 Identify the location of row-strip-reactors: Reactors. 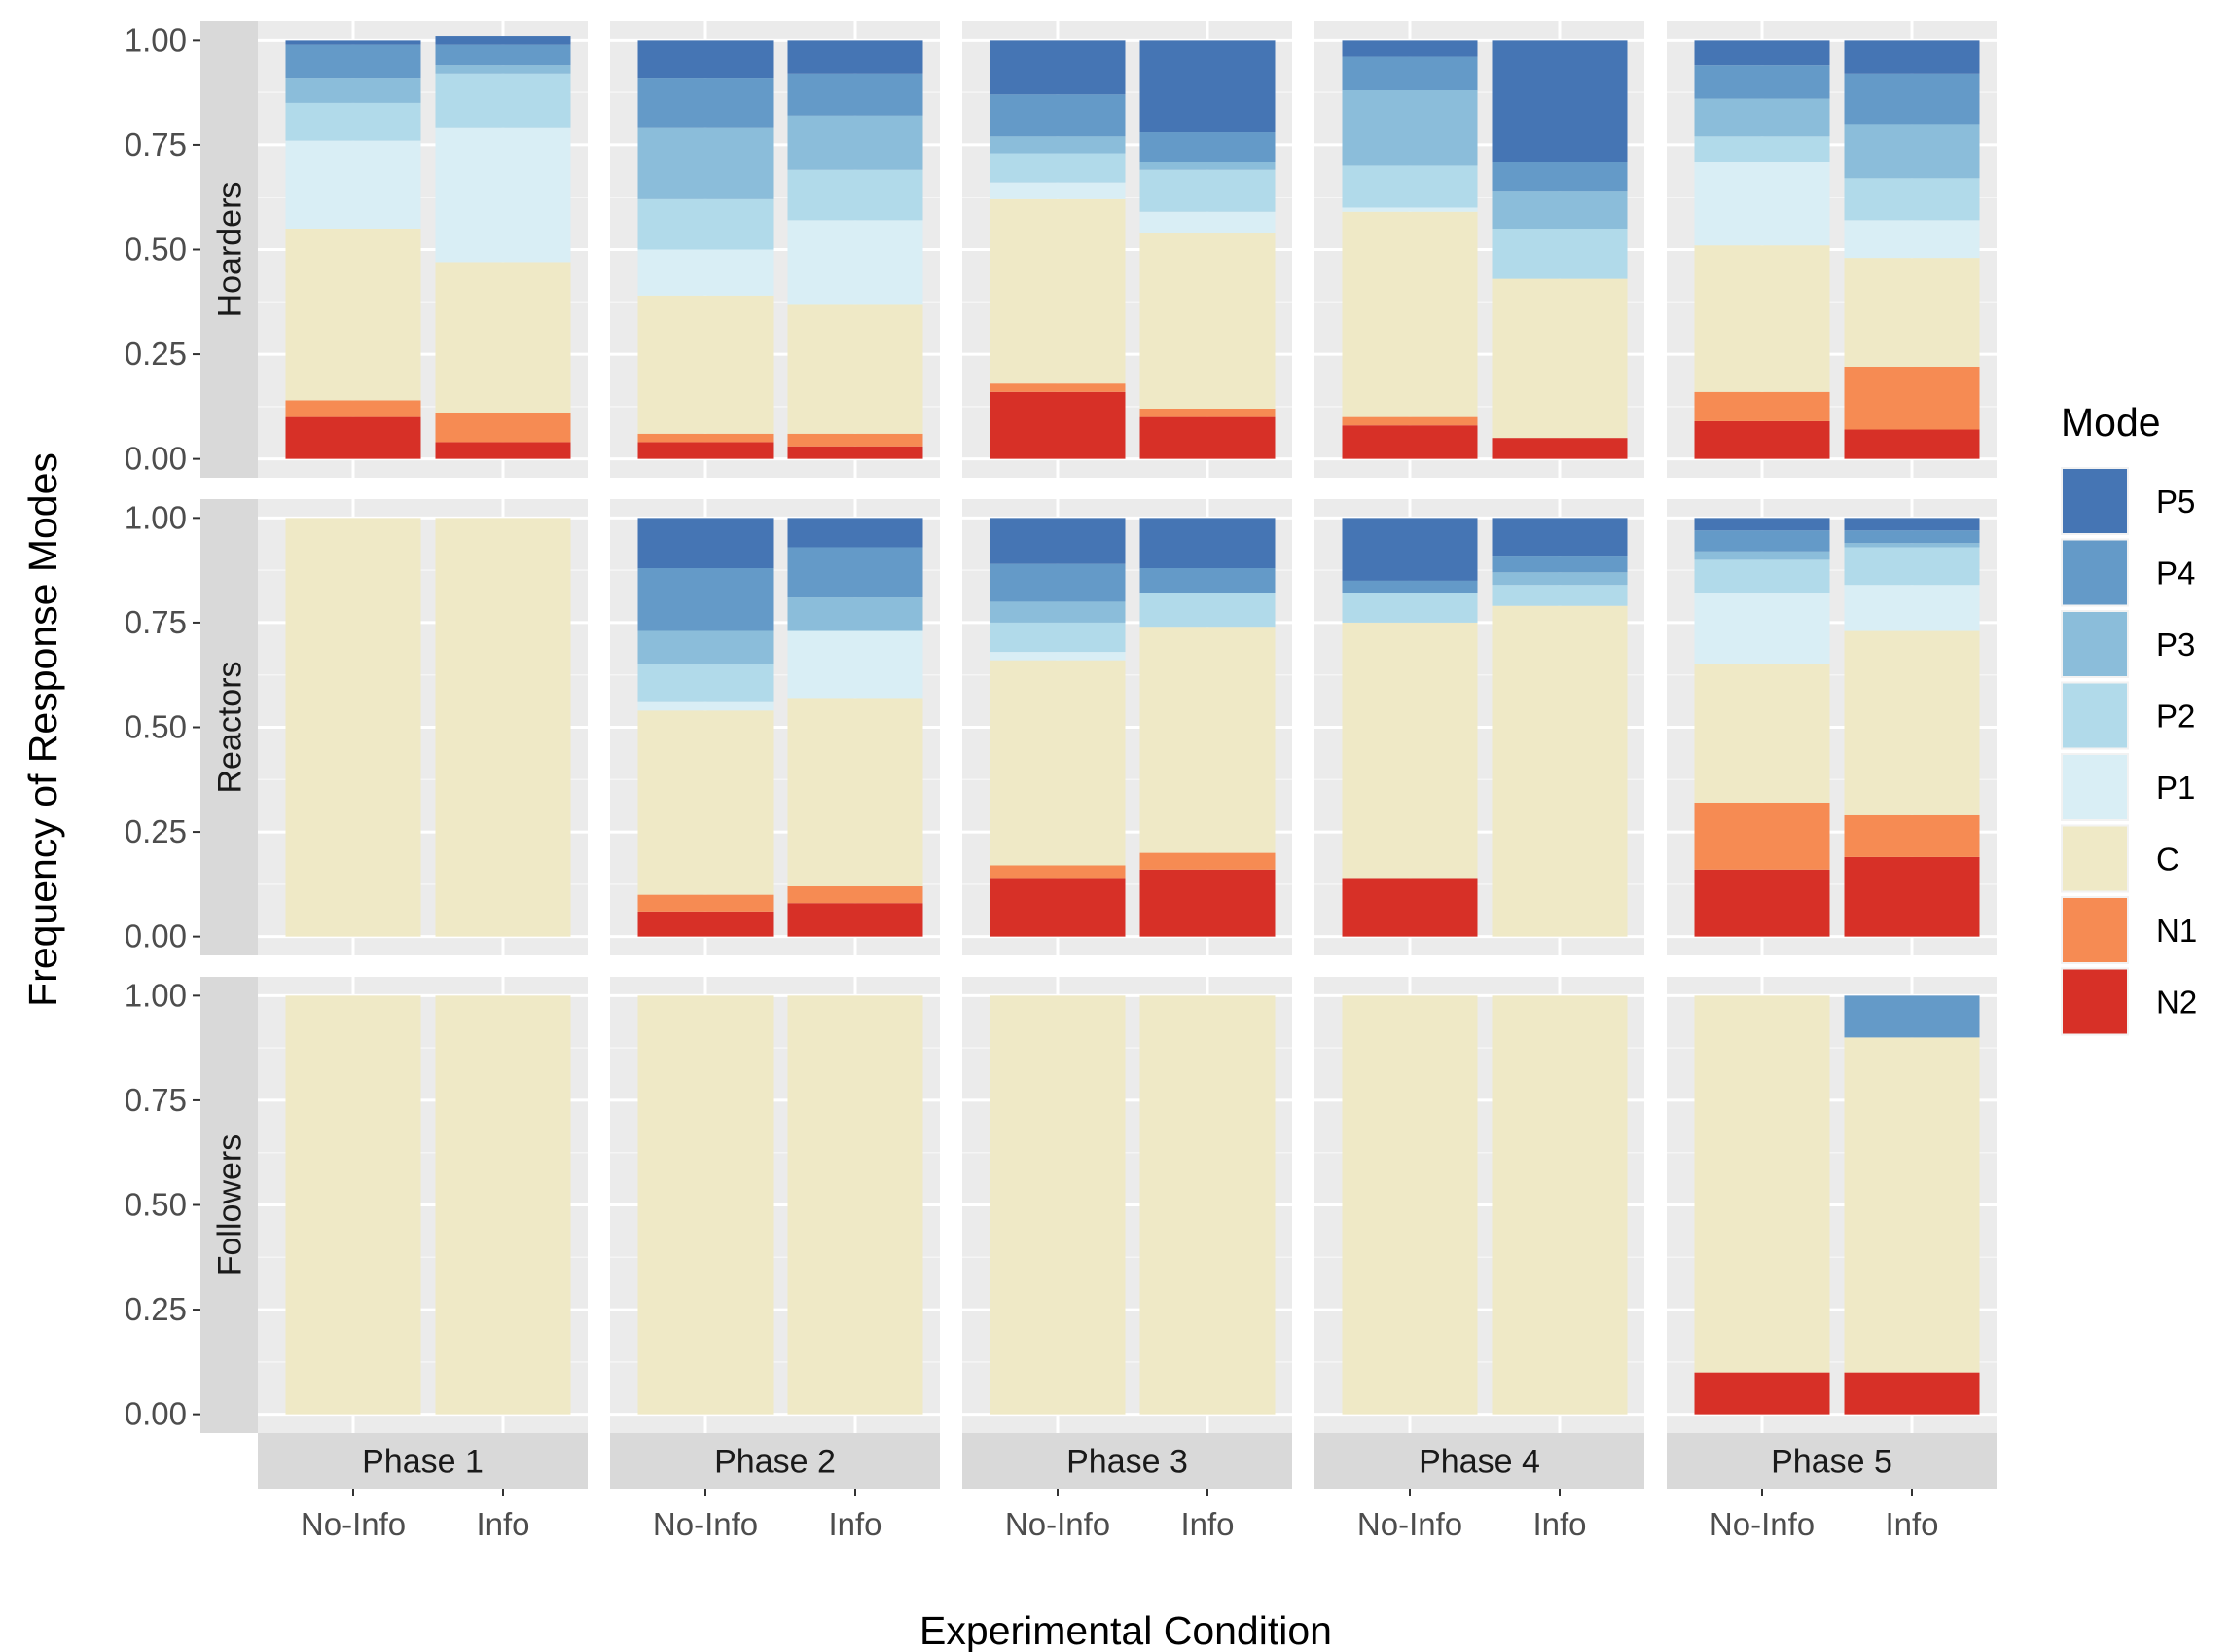
(229, 727).